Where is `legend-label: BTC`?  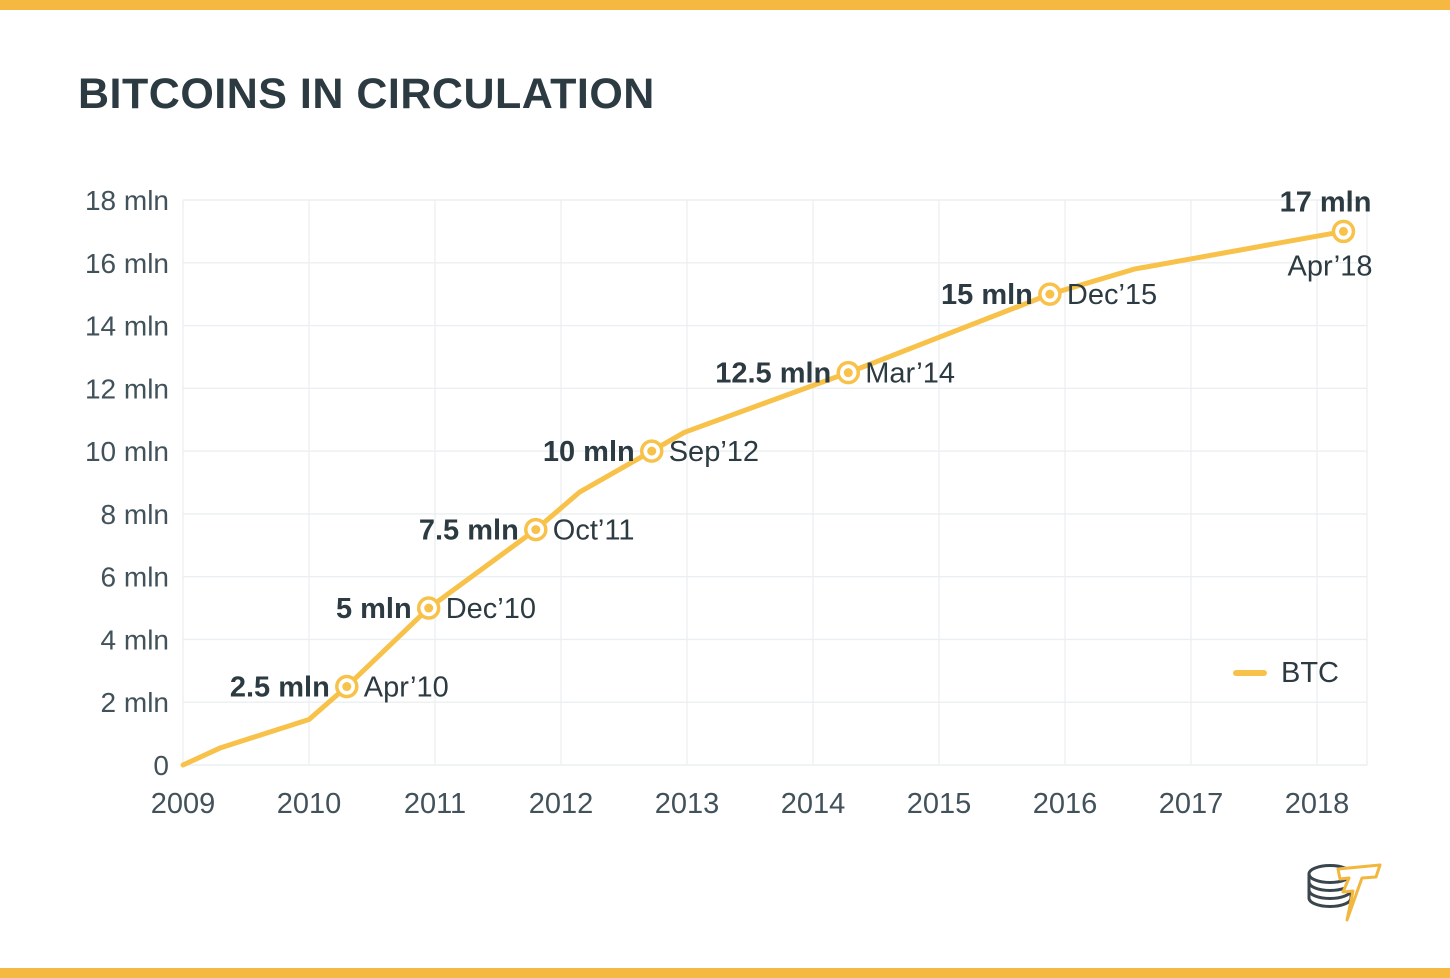
legend-label: BTC is located at coordinates (1310, 672).